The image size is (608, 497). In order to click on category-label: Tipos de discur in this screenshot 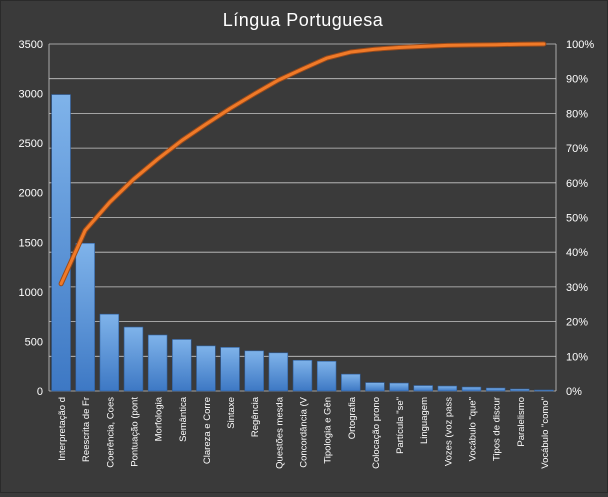, I will do `click(497, 429)`.